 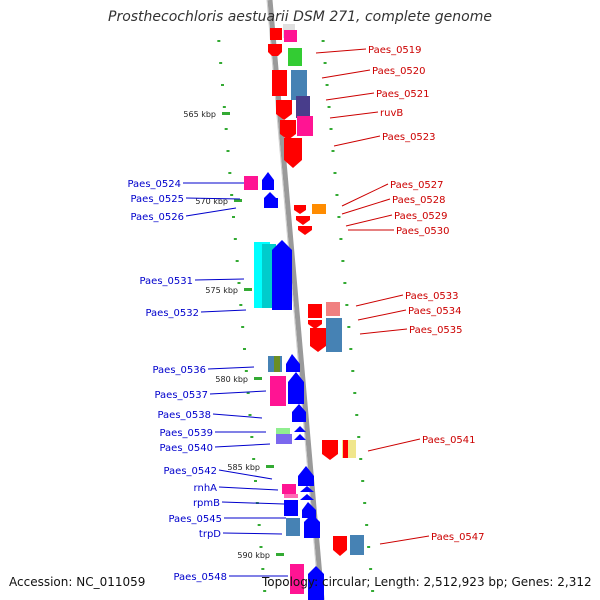 I want to click on gene-label-right: Paes_0534, so click(x=435, y=311).